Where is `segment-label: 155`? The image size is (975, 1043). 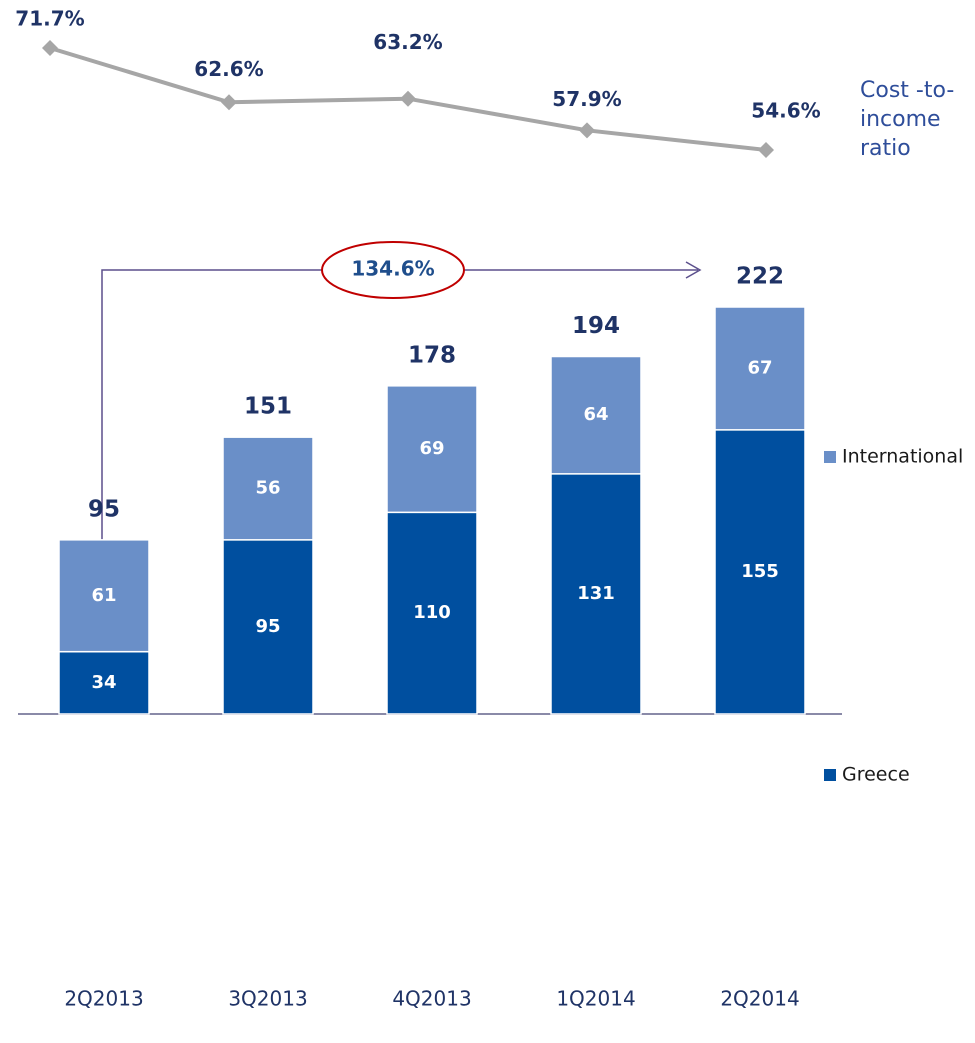 segment-label: 155 is located at coordinates (760, 571).